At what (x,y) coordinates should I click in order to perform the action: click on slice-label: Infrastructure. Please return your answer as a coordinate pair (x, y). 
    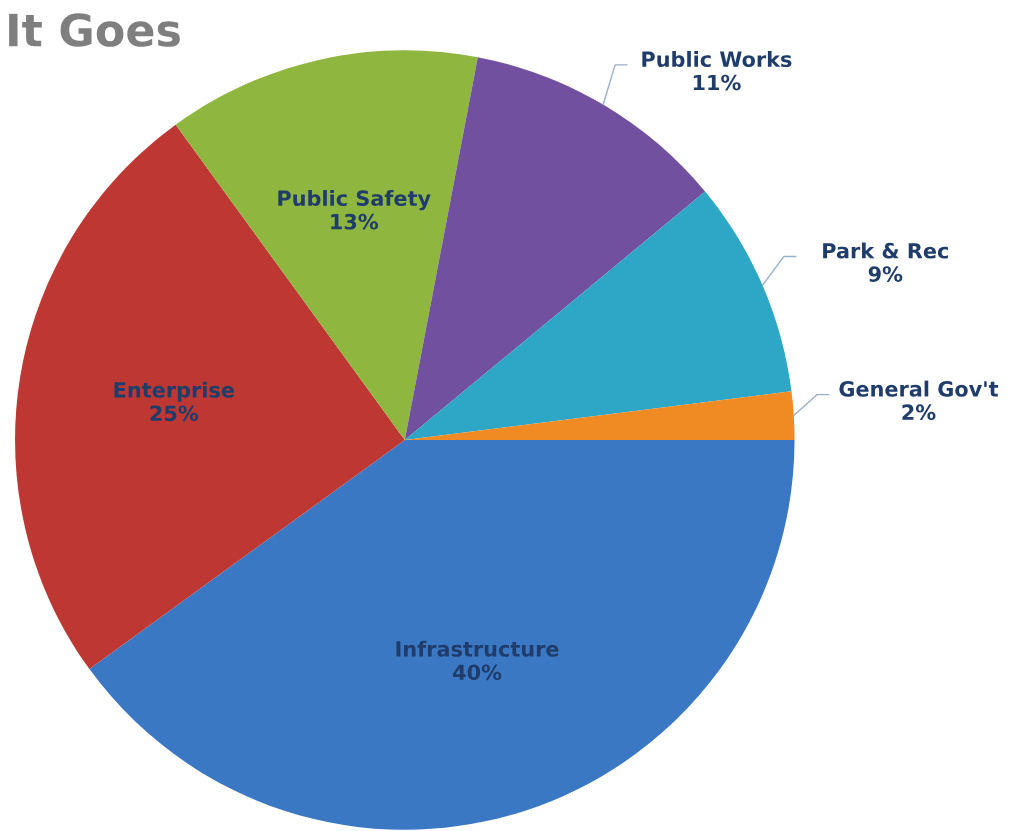
    Looking at the image, I should click on (477, 648).